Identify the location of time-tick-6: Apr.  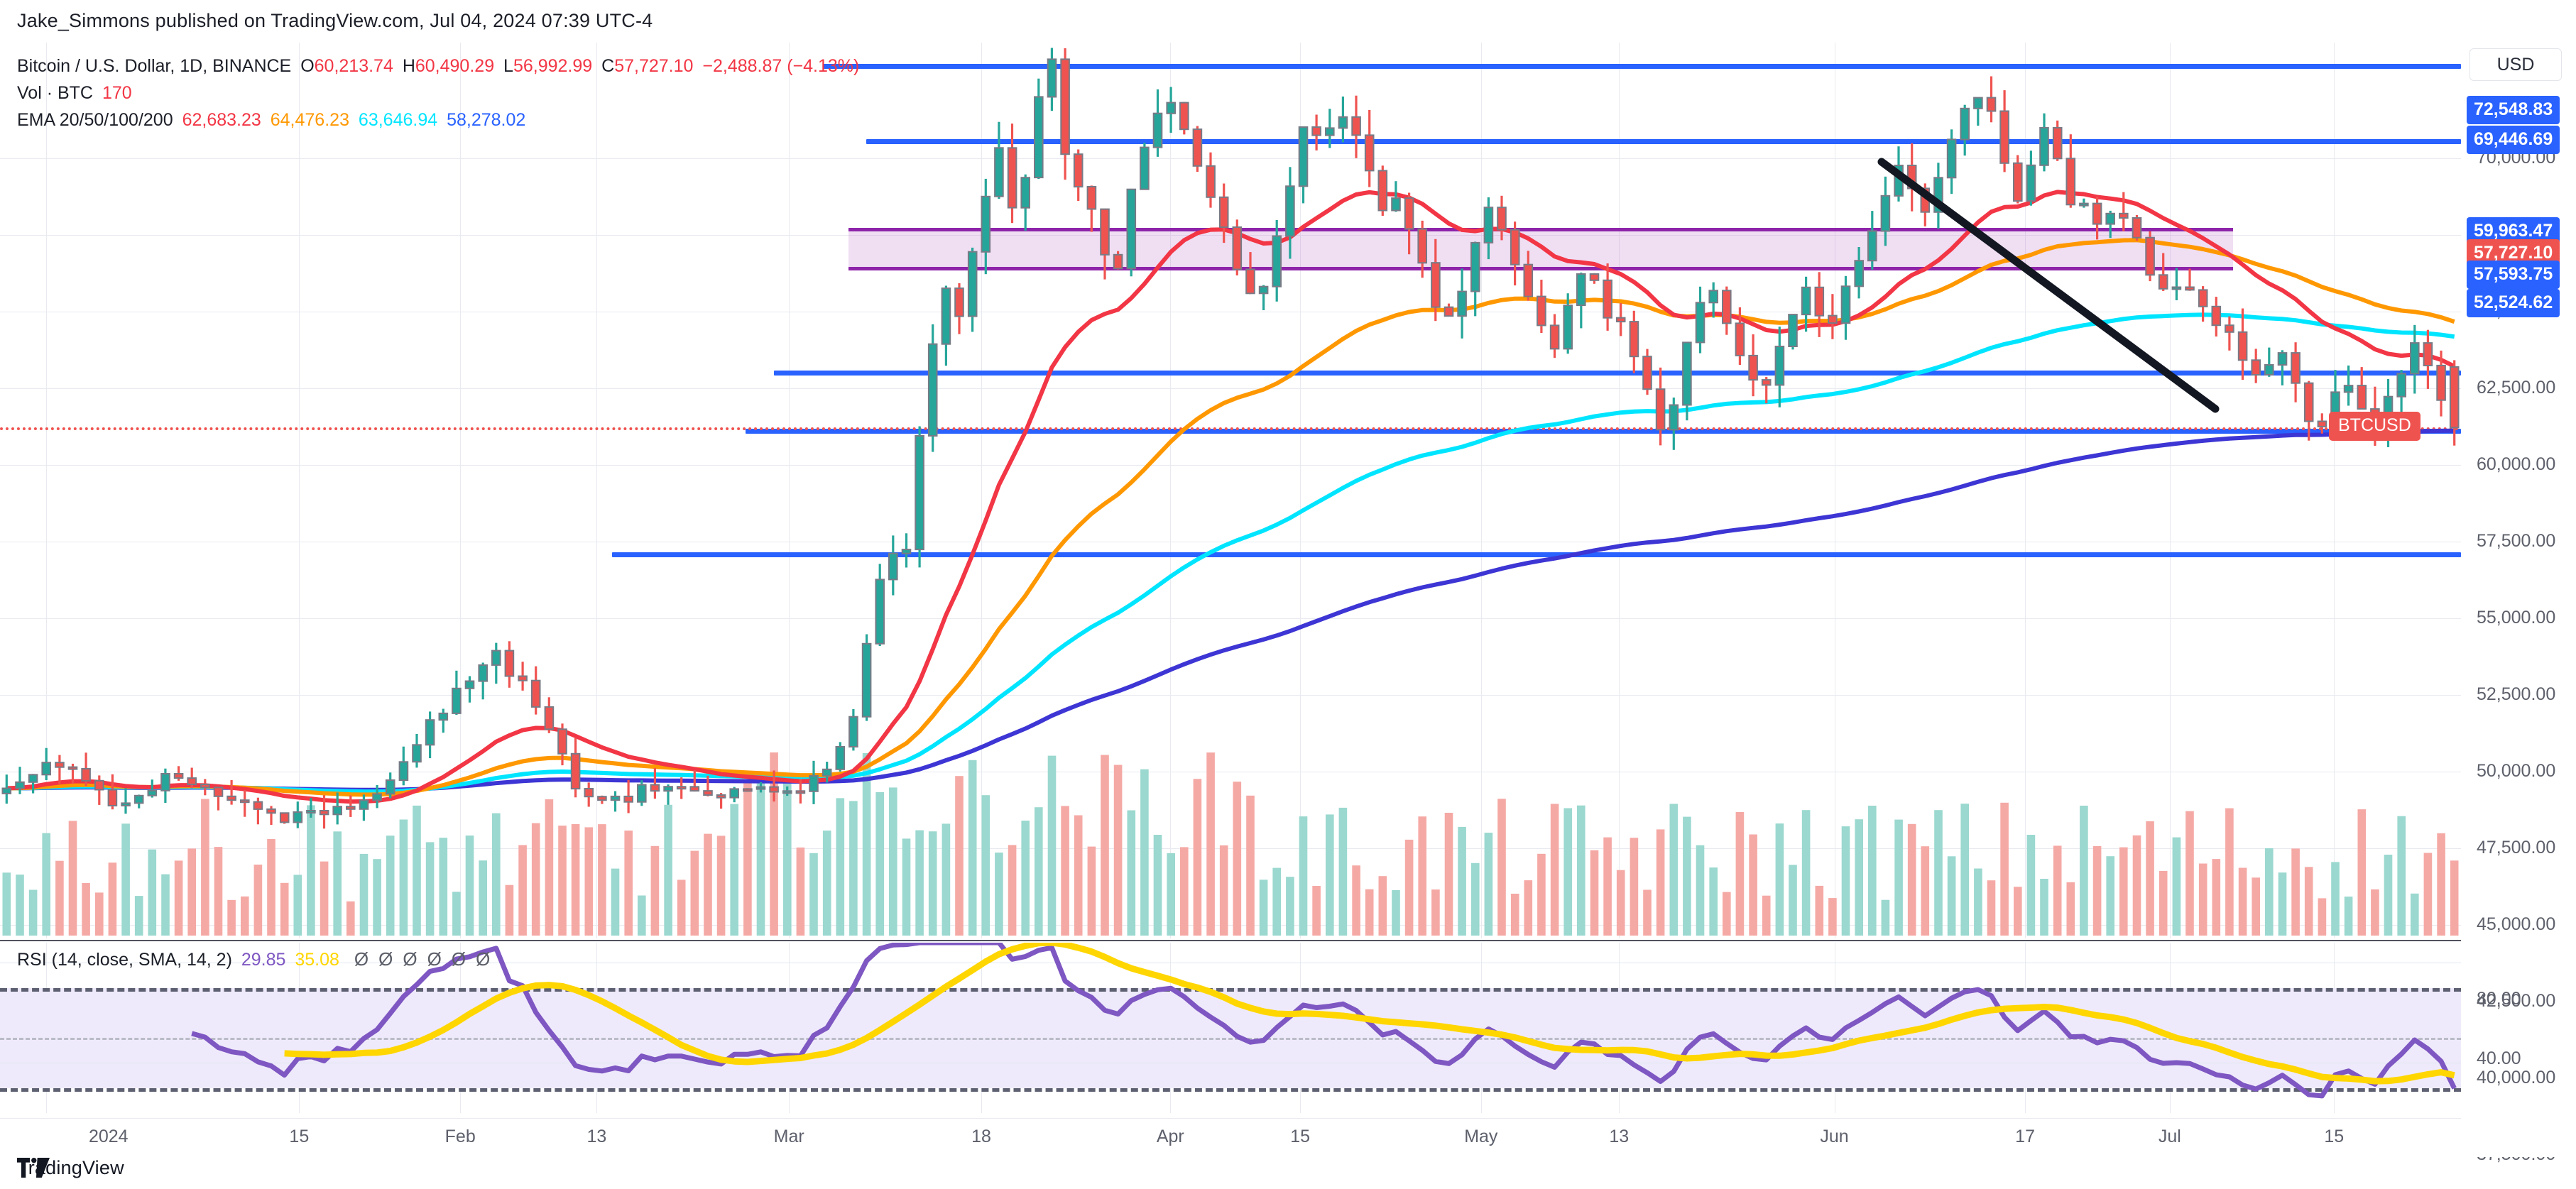
(1170, 1137).